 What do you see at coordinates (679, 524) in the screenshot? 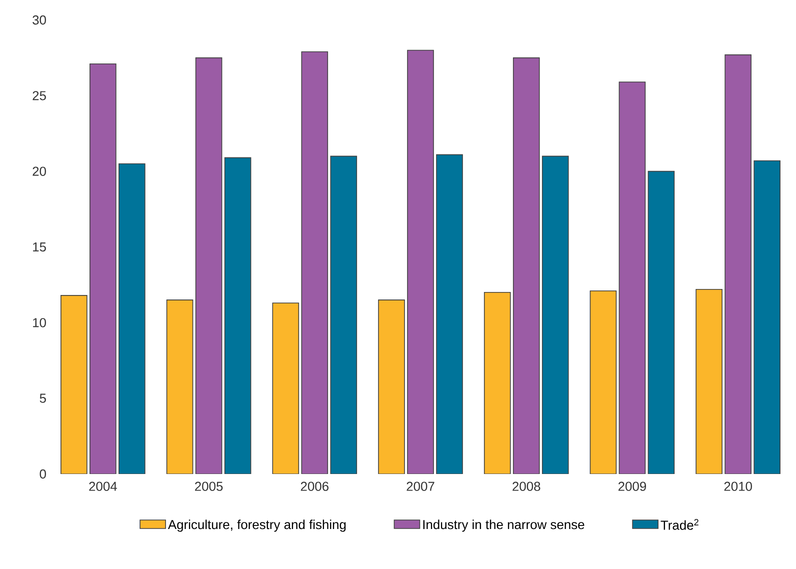
I see `legend-label: Trade$^{2}$` at bounding box center [679, 524].